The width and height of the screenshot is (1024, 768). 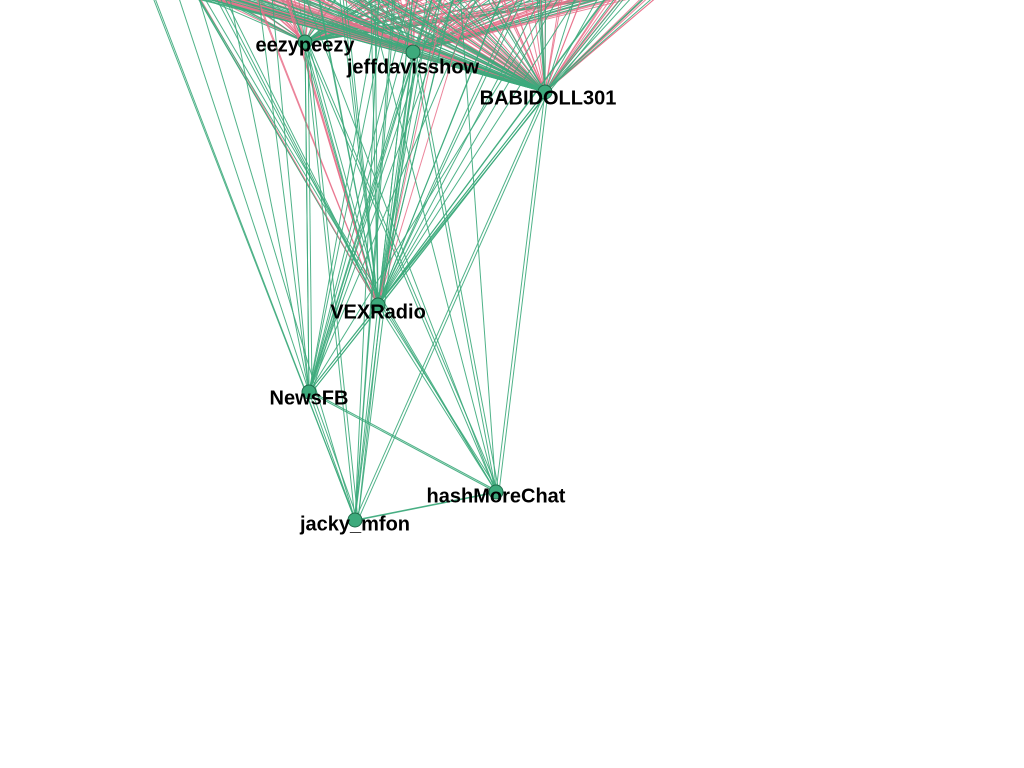 I want to click on node-label: VEXRadio, so click(x=378, y=312).